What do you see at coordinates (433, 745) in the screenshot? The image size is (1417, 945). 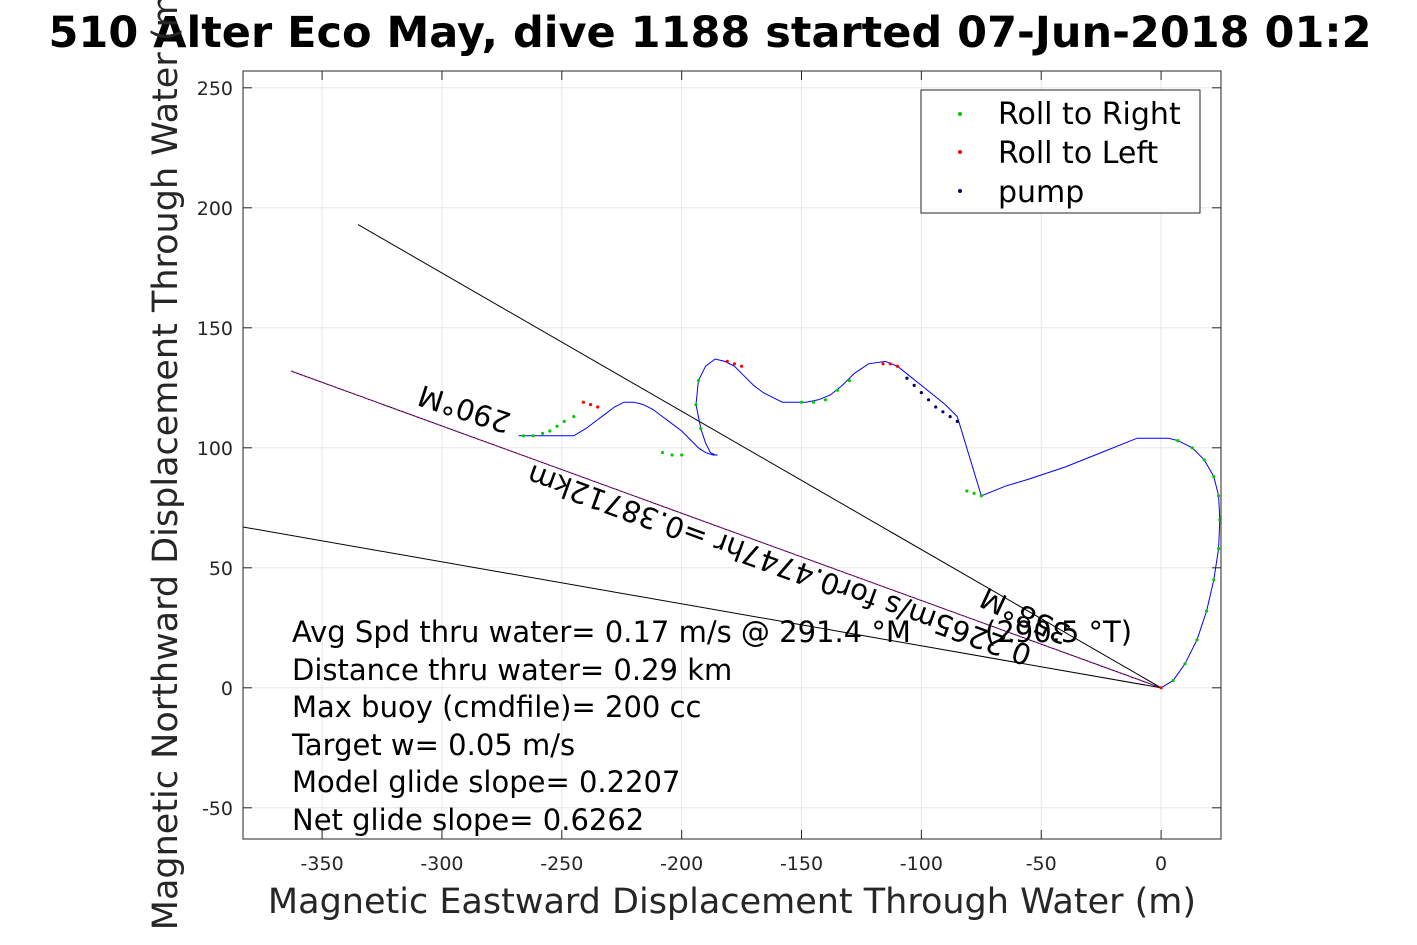 I see `info-line: Target w= 0.05 m/s` at bounding box center [433, 745].